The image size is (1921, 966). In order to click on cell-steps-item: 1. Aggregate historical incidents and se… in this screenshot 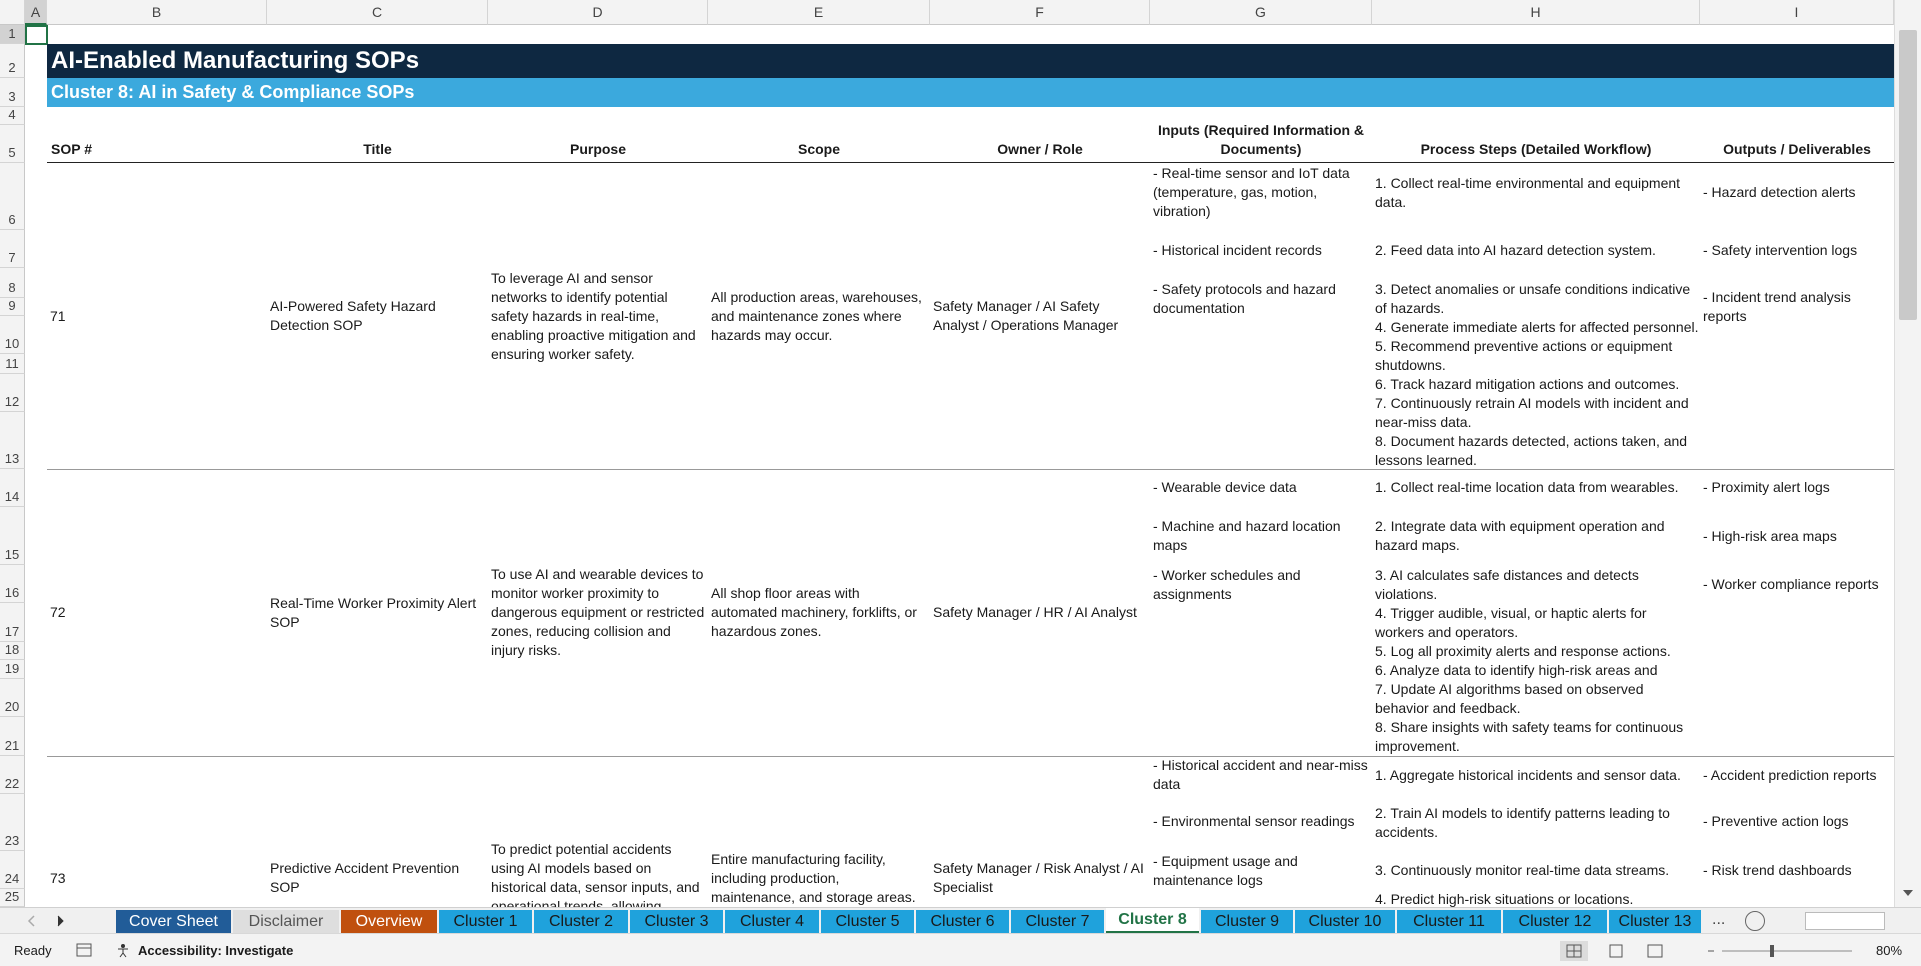, I will do `click(1528, 775)`.